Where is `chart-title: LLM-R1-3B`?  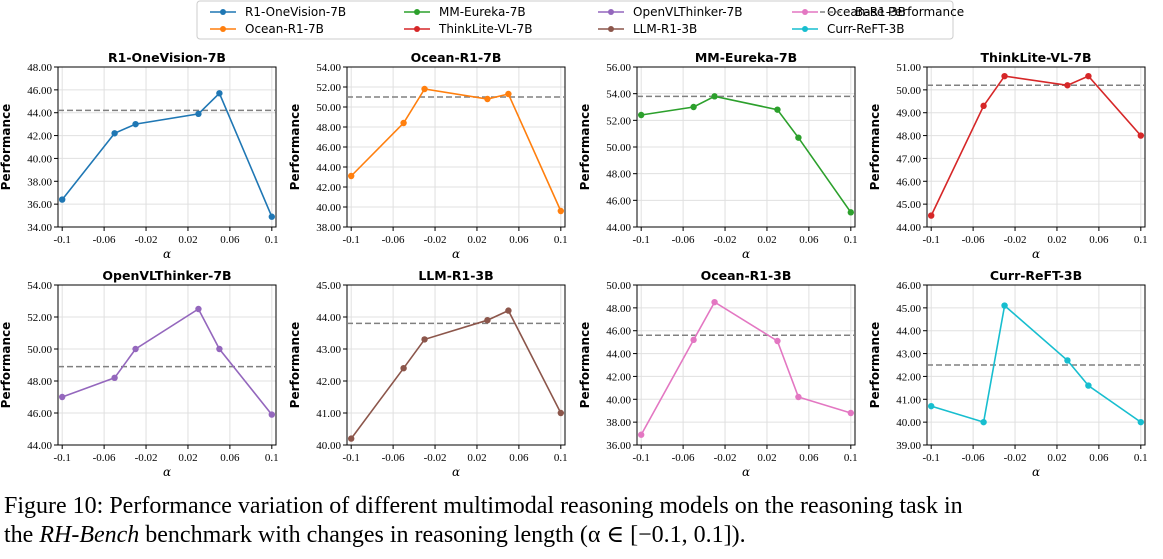 chart-title: LLM-R1-3B is located at coordinates (455, 275).